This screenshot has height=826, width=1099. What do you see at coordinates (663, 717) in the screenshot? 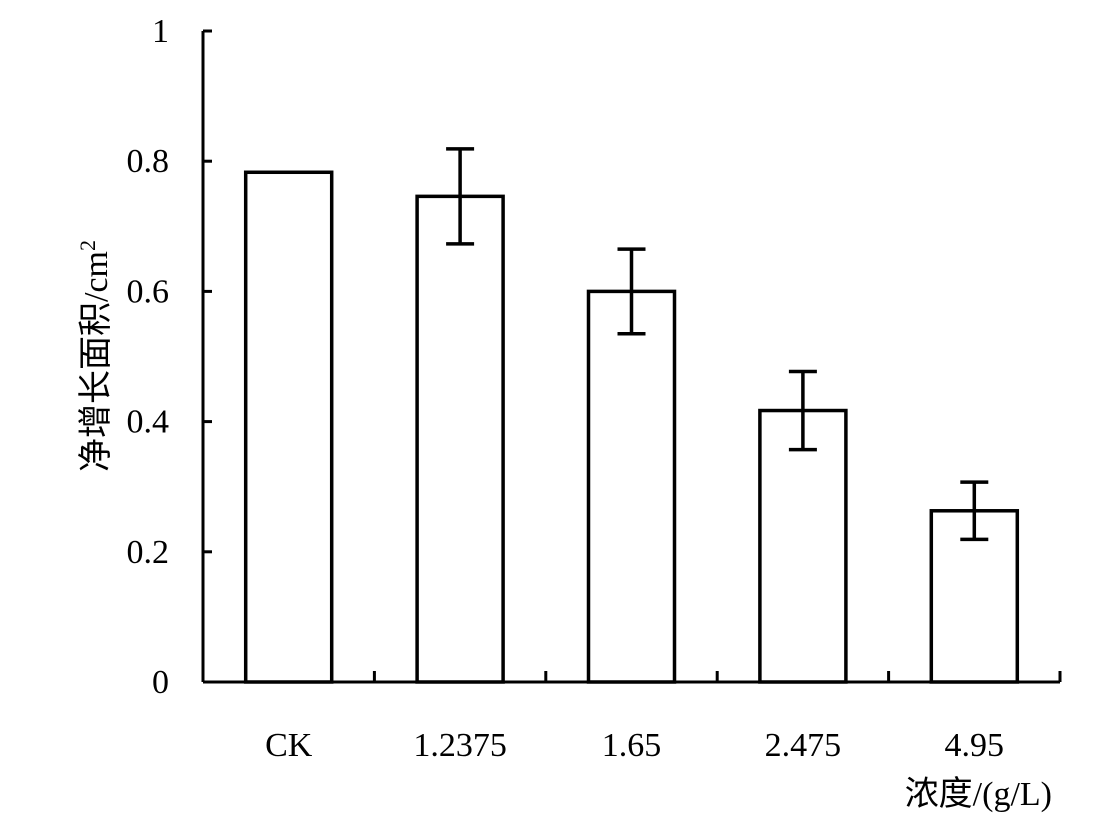
I see `x-ticks: CK 1.2375 1.65 2.475 4.95` at bounding box center [663, 717].